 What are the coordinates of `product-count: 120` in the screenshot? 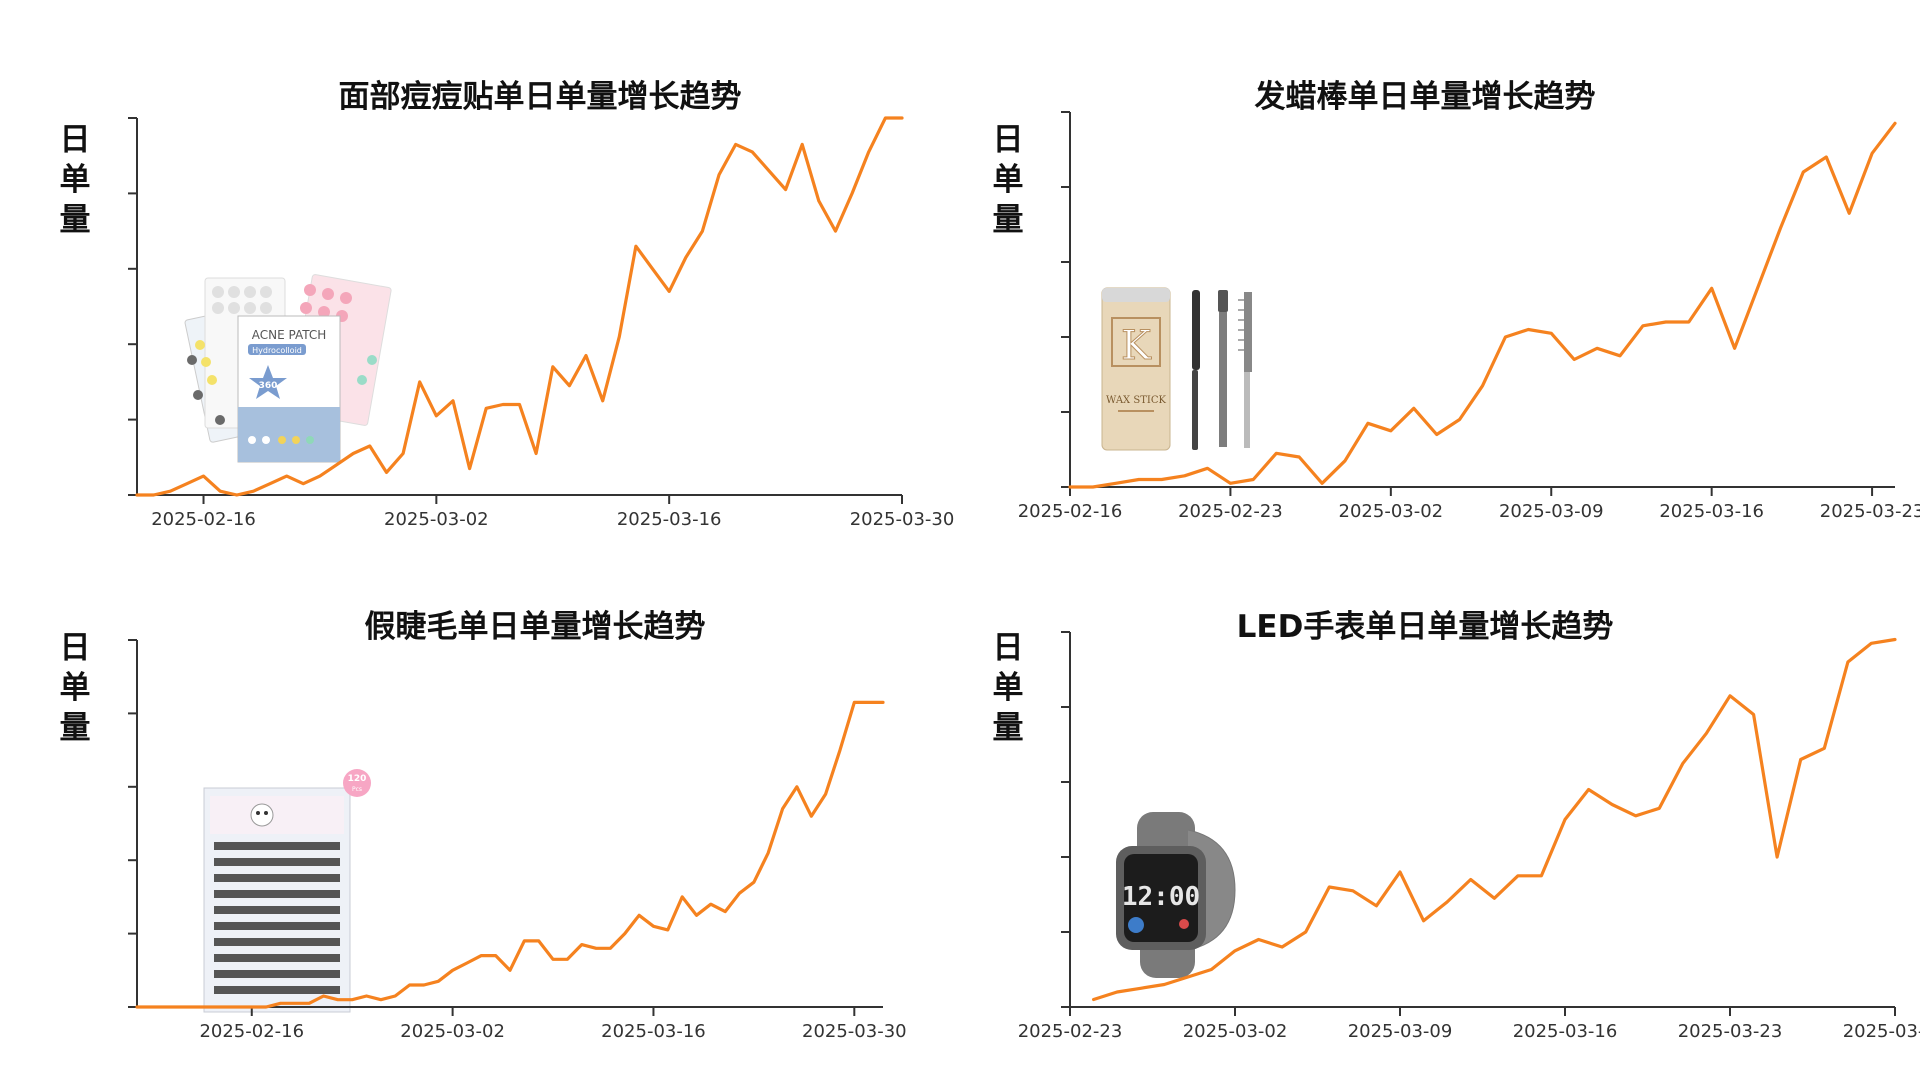 It's located at (357, 779).